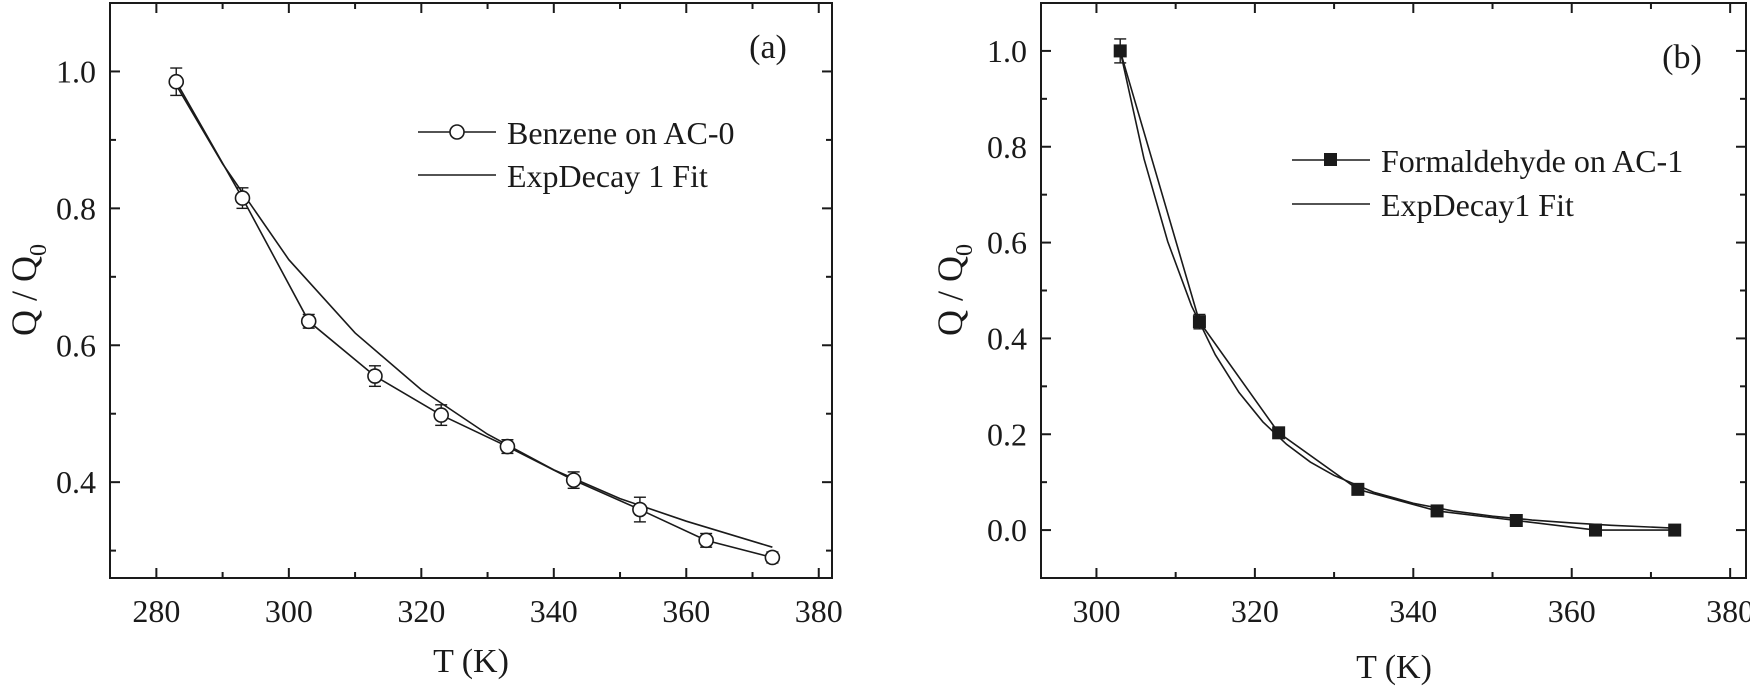 The image size is (1750, 689). What do you see at coordinates (39, 250) in the screenshot?
I see `panel-a-ylabel-subscript: 0` at bounding box center [39, 250].